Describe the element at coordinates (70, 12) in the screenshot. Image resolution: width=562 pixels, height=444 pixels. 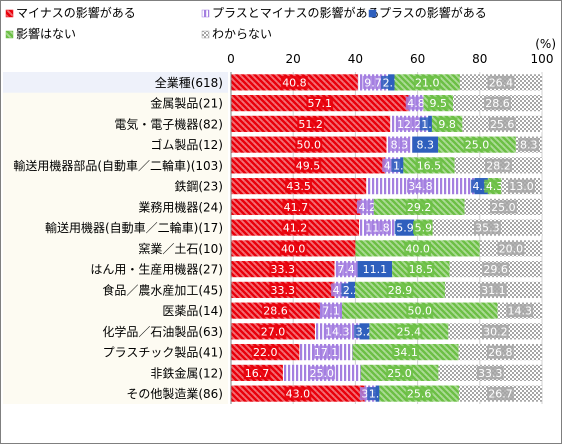
I see `legend-item: マイナスの影響がある` at that location.